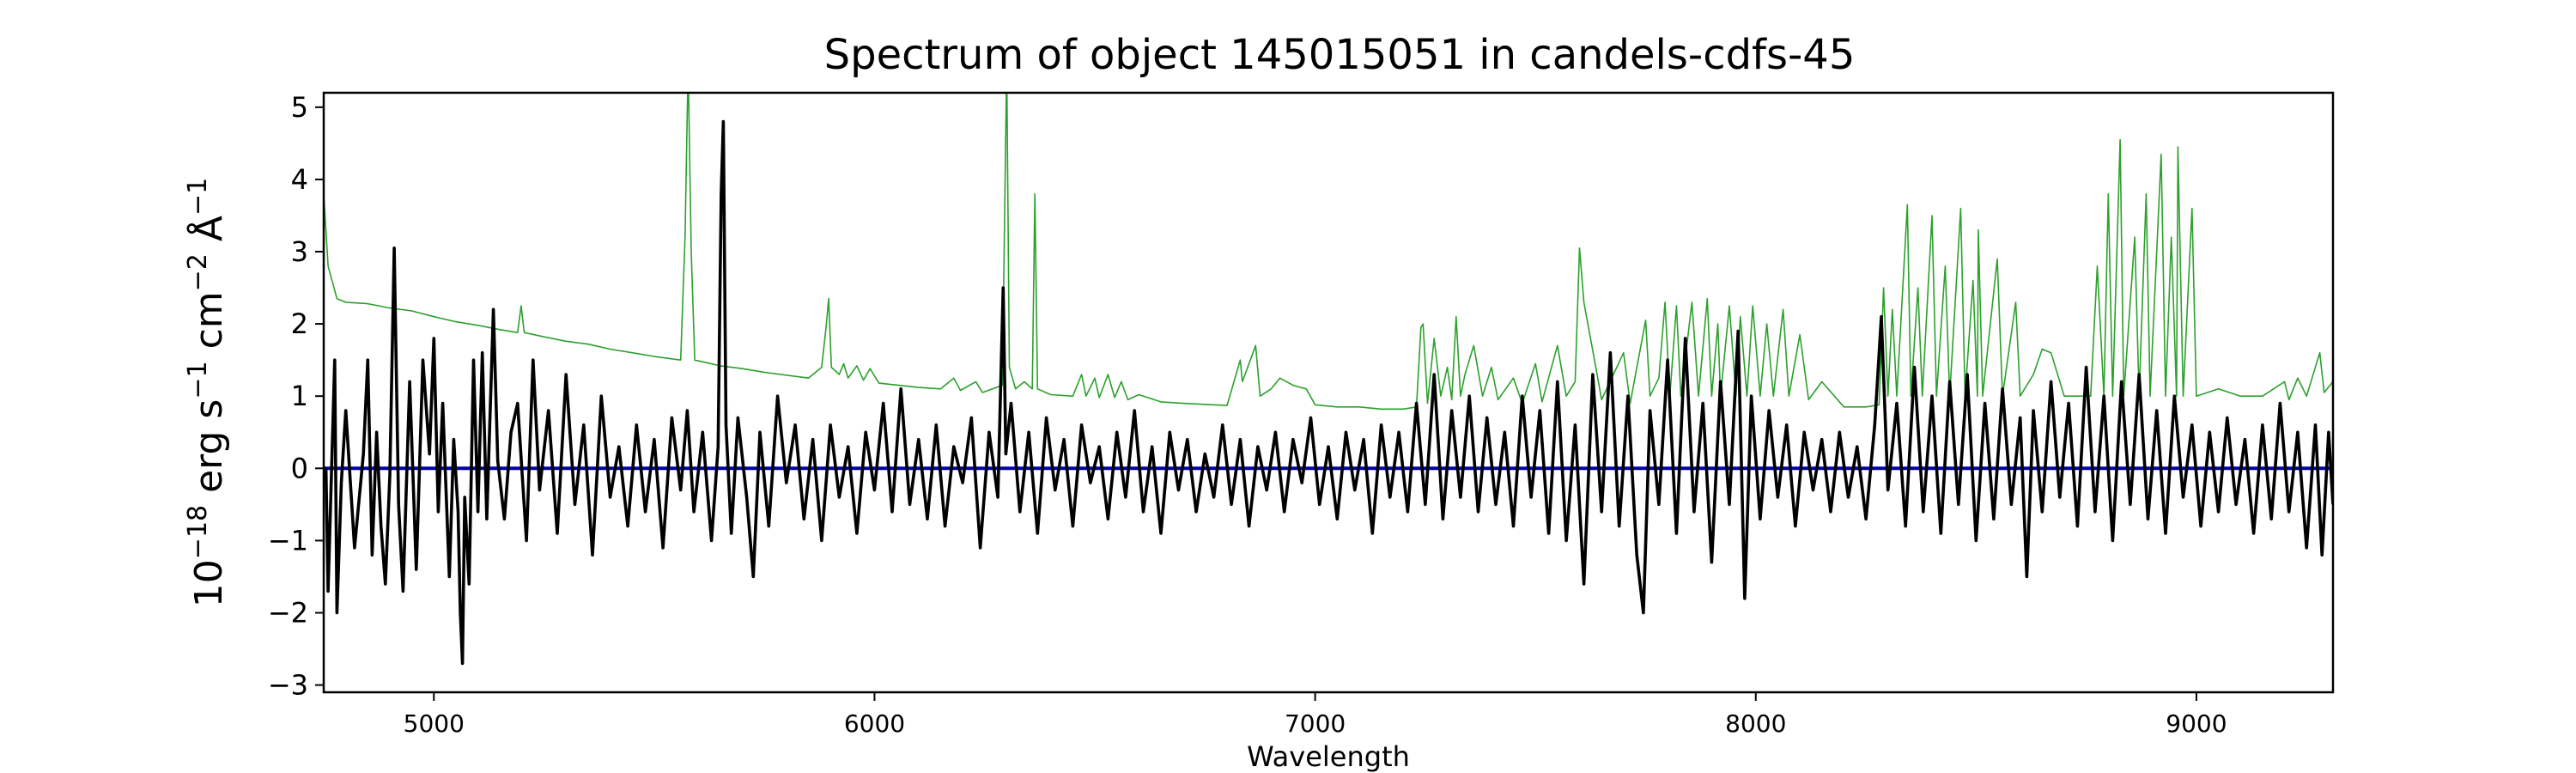 The width and height of the screenshot is (2576, 773). What do you see at coordinates (300, 179) in the screenshot?
I see `y-tick-label: 4` at bounding box center [300, 179].